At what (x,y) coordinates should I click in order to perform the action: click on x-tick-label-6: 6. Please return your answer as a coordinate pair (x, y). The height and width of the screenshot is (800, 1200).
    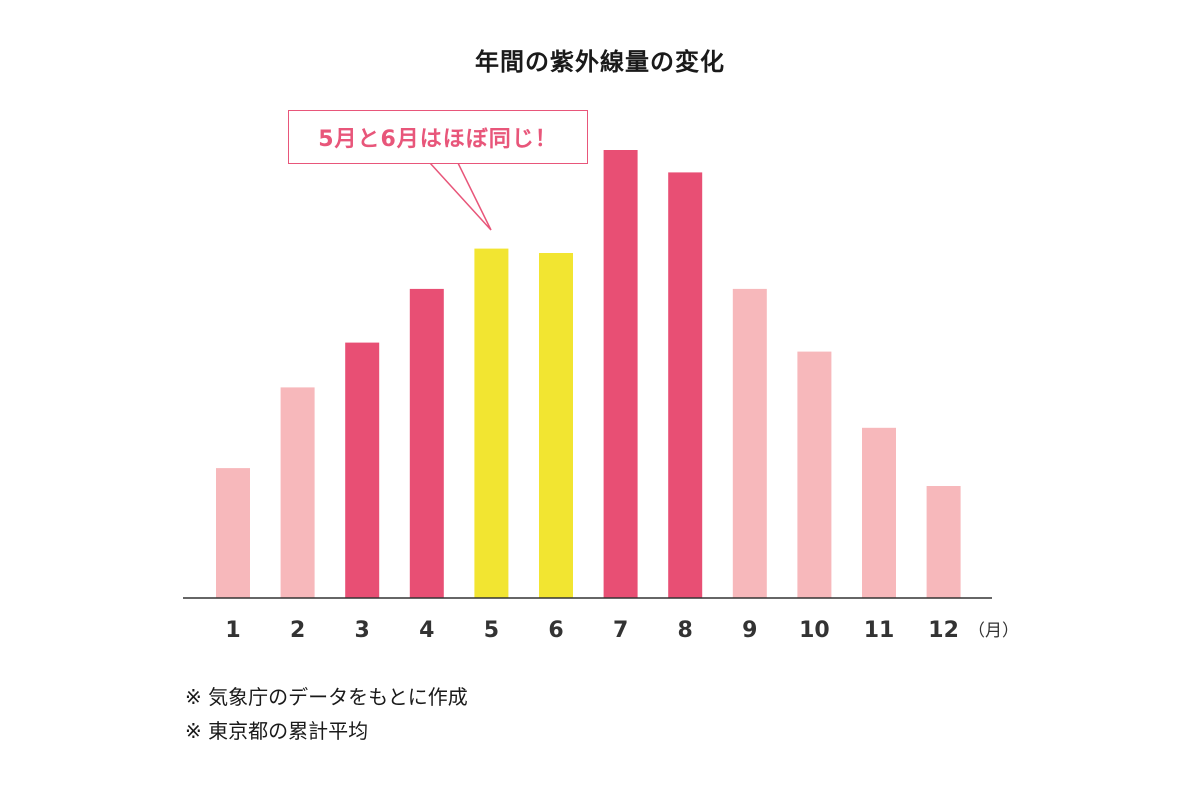
    Looking at the image, I should click on (555, 630).